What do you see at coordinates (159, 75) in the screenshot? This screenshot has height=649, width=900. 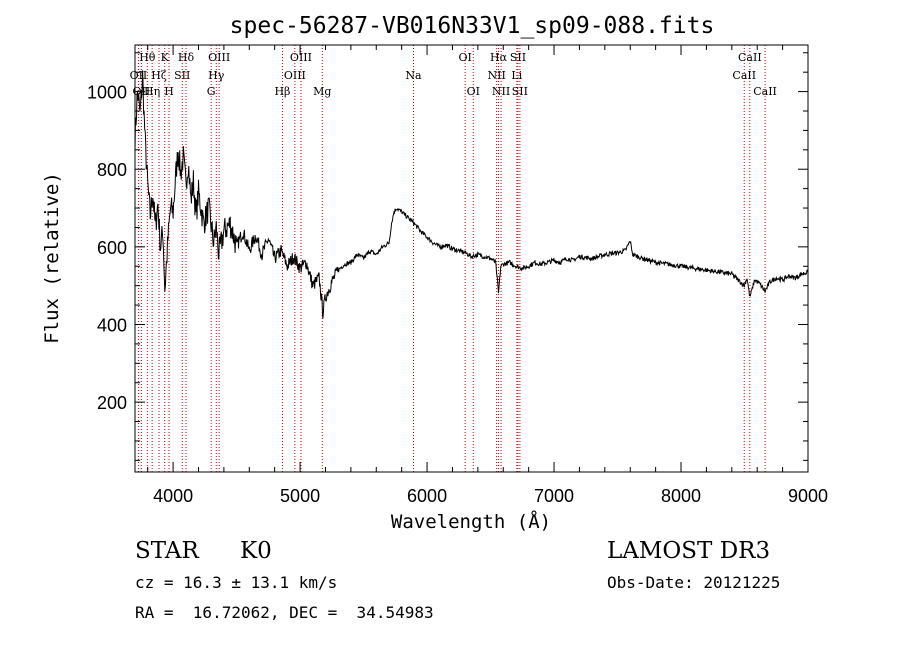 I see `line-marker-label-4: Hζ` at bounding box center [159, 75].